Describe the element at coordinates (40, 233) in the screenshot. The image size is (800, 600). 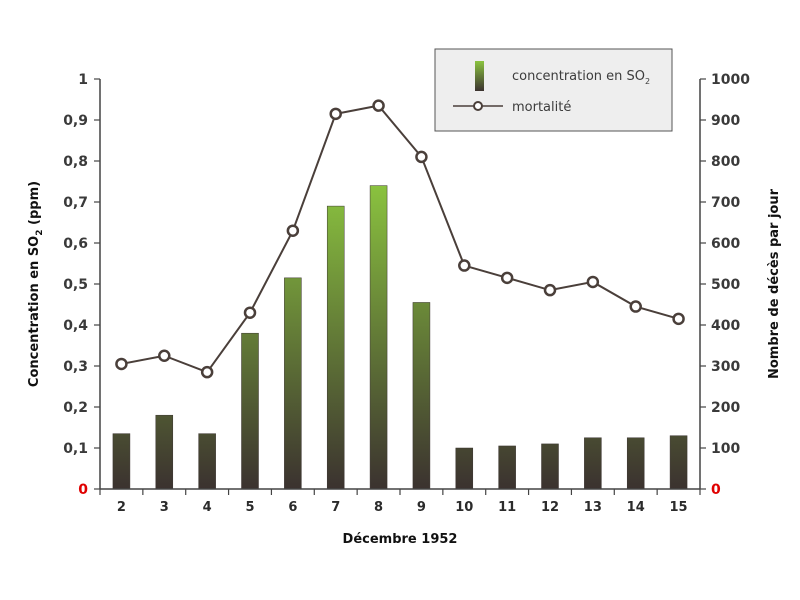
I see `left-axis-title-subscript: 2` at that location.